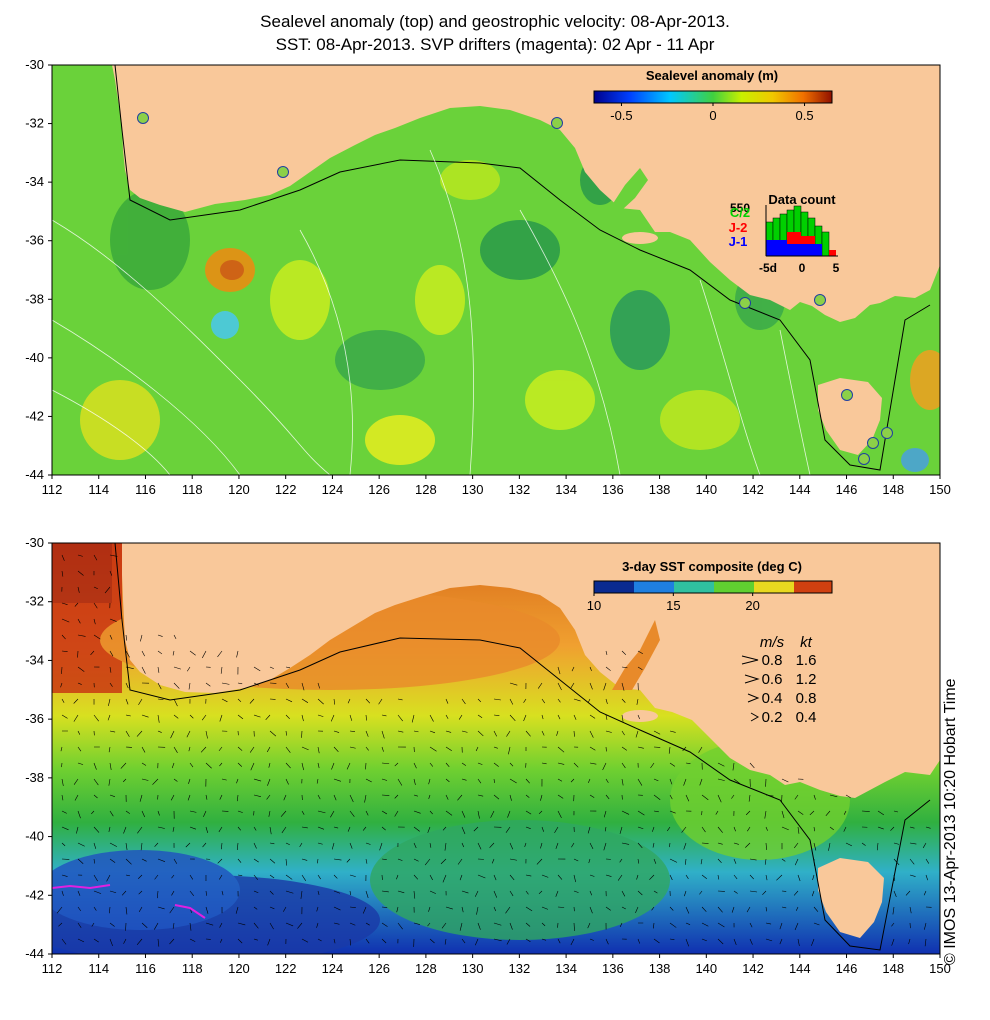 Image resolution: width=990 pixels, height=1020 pixels. What do you see at coordinates (145, 489) in the screenshot?
I see `lon-tick-label: 116` at bounding box center [145, 489].